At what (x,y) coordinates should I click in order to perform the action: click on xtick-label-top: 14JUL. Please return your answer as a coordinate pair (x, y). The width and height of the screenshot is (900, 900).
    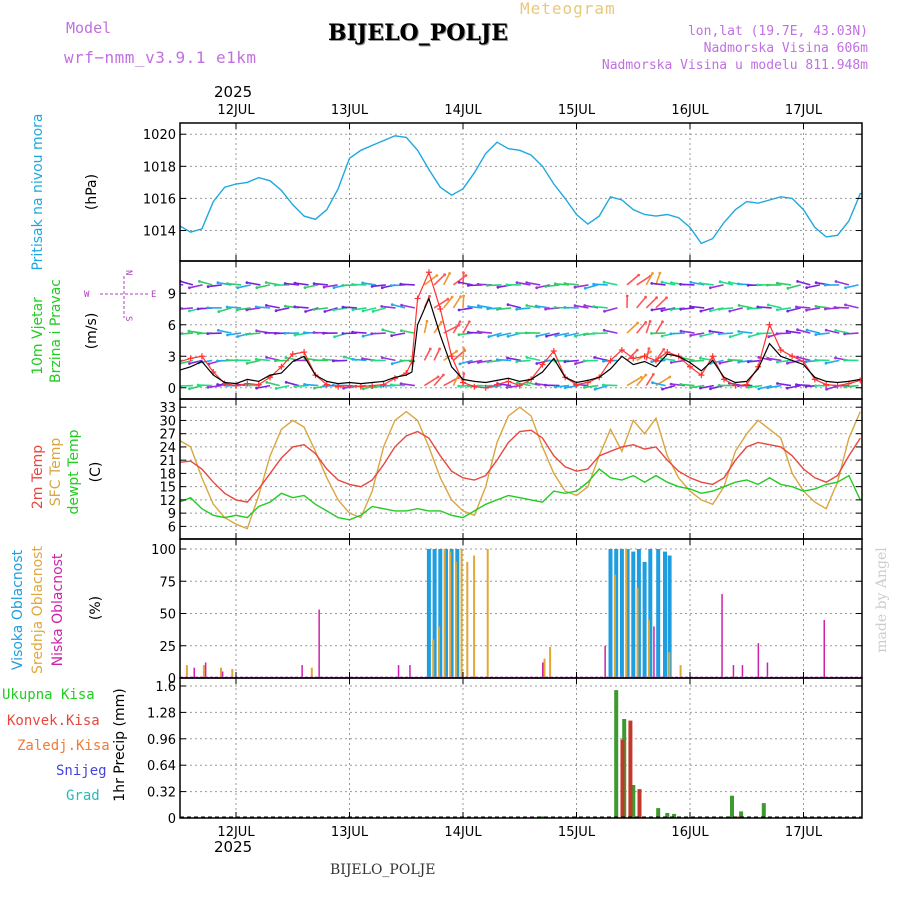
    Looking at the image, I should click on (463, 110).